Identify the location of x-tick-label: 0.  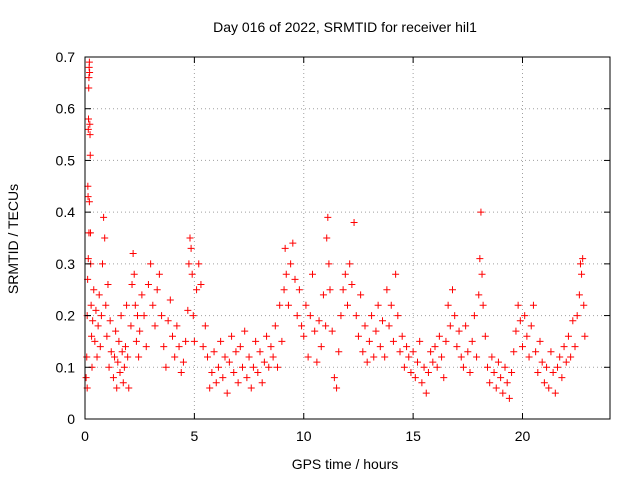
(85, 436).